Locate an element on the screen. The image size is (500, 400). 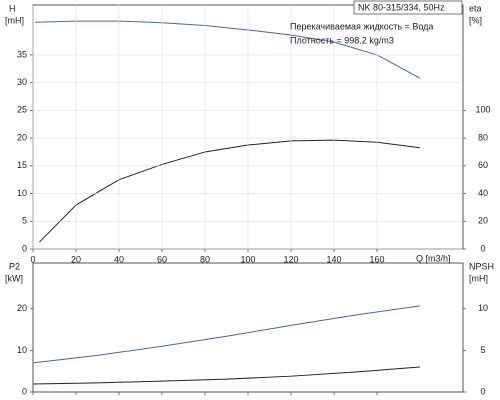
y-tick-label: 30 is located at coordinates (22, 82).